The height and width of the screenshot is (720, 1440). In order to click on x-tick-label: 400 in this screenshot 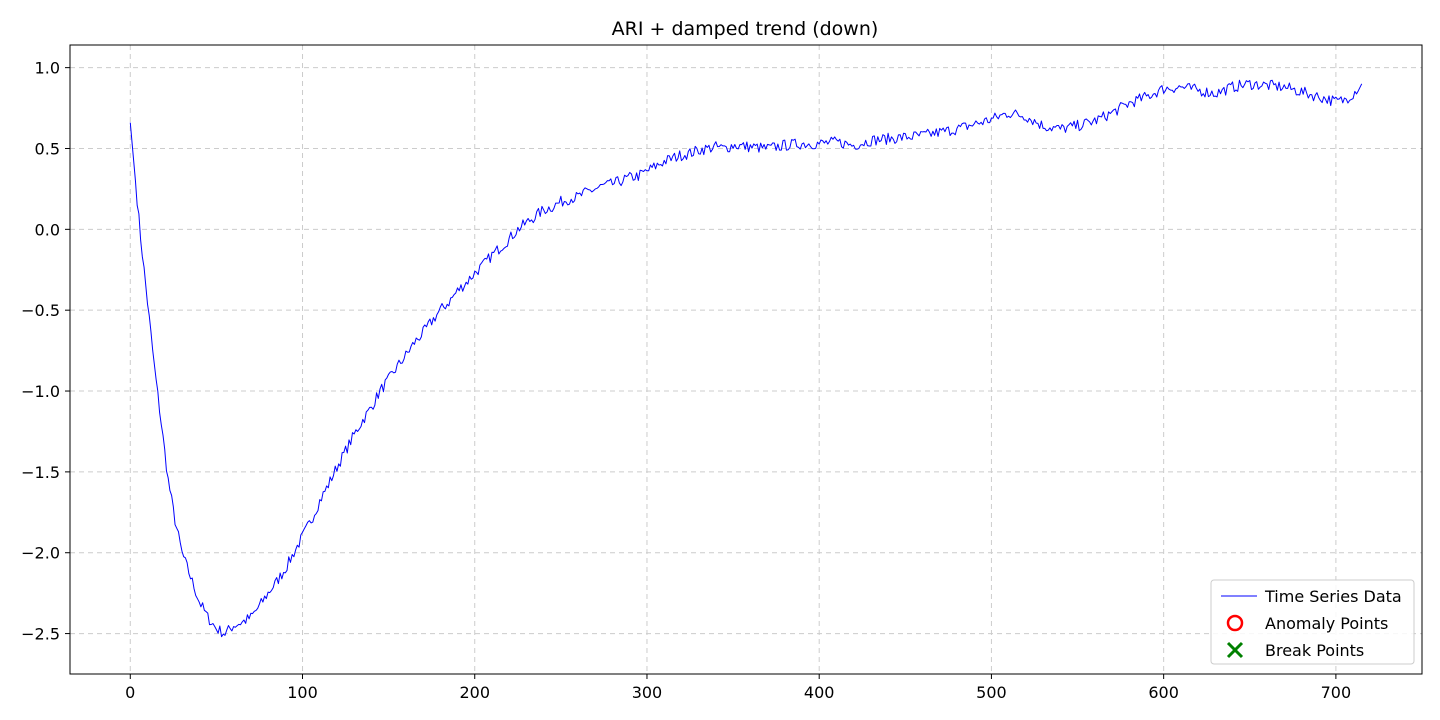, I will do `click(819, 692)`.